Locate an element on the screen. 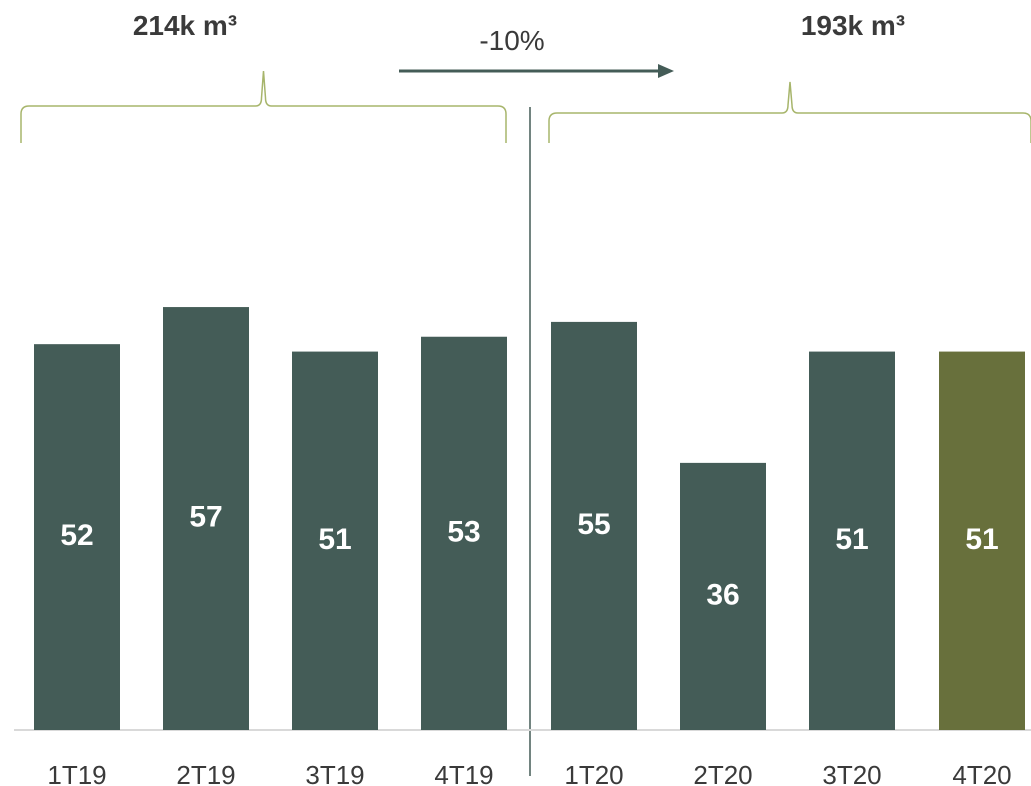 Image resolution: width=1031 pixels, height=786 pixels. bar-value-label: 53 is located at coordinates (463, 531).